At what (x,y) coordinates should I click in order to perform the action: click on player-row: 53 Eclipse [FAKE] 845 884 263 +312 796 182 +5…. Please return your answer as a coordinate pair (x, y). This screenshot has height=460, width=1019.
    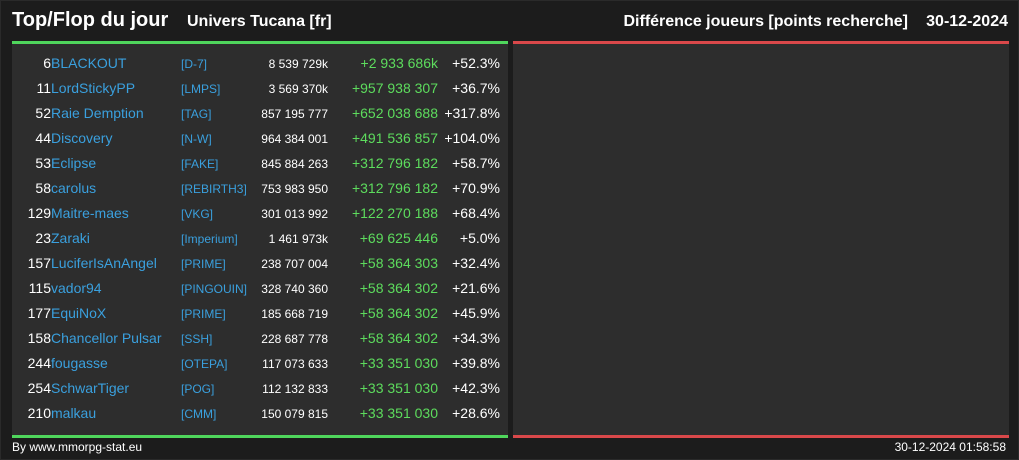
    Looking at the image, I should click on (260, 163).